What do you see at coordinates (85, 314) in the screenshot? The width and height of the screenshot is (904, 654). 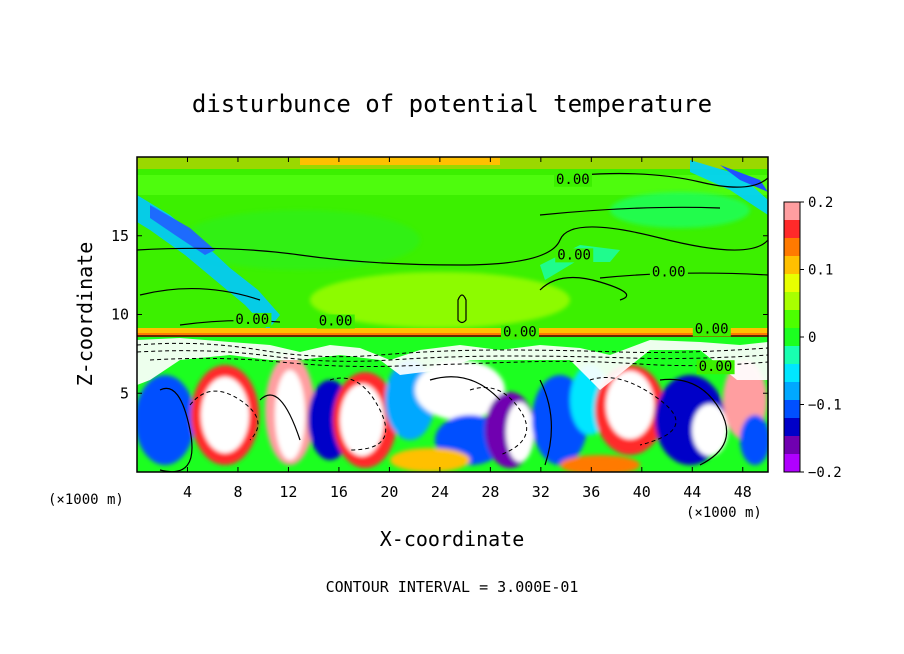 I see `y-axis-label: Z-coordinate` at bounding box center [85, 314].